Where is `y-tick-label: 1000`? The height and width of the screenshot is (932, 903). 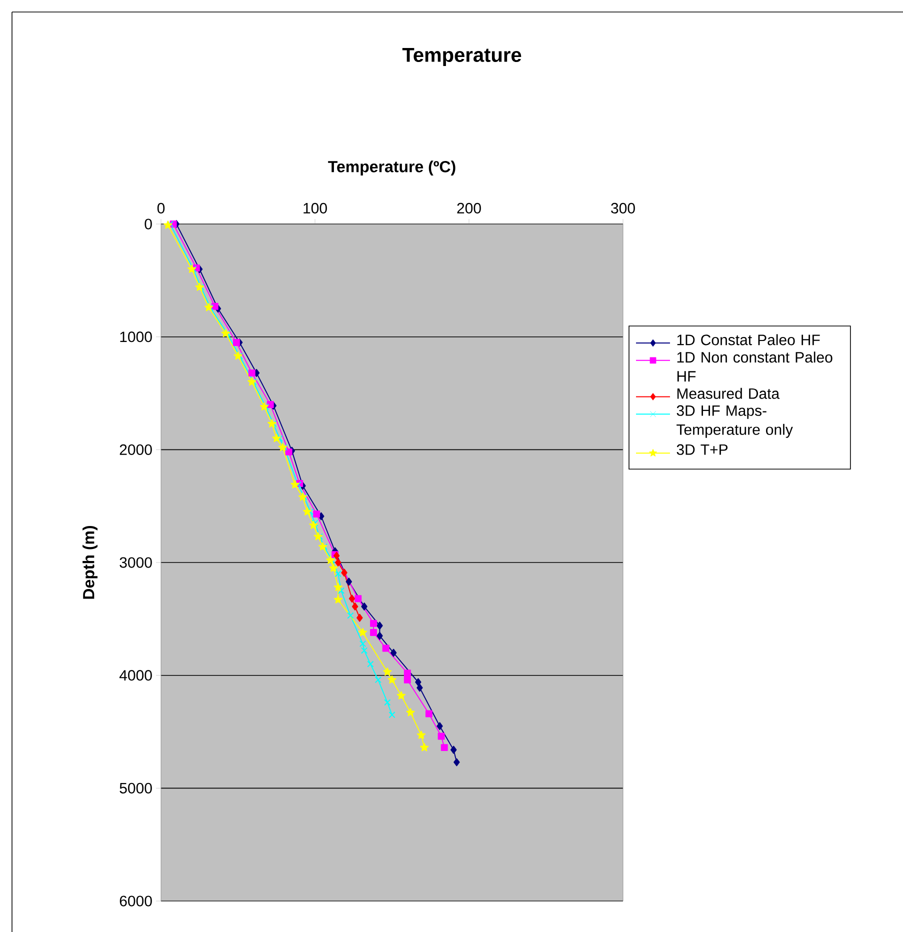 y-tick-label: 1000 is located at coordinates (136, 337).